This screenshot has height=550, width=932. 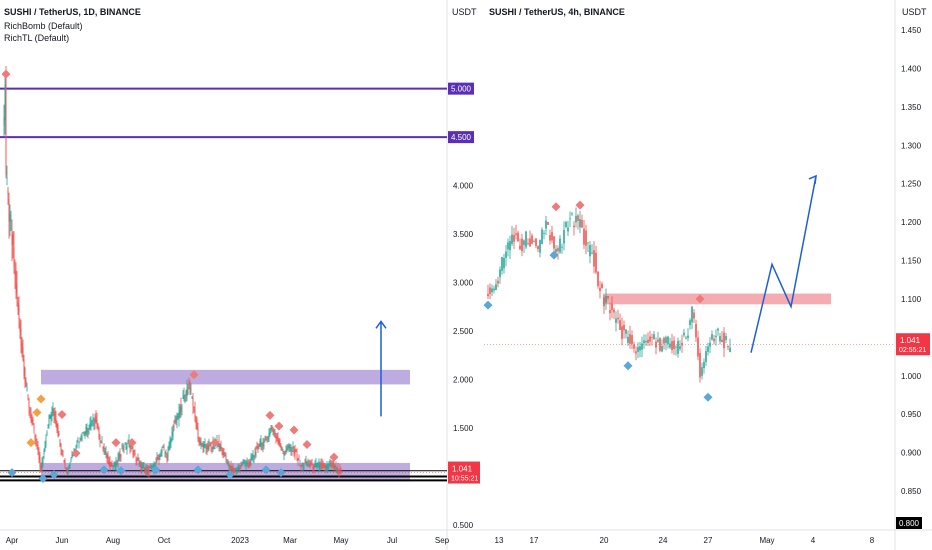 What do you see at coordinates (912, 350) in the screenshot?
I see `bar-countdown: 02:55:21` at bounding box center [912, 350].